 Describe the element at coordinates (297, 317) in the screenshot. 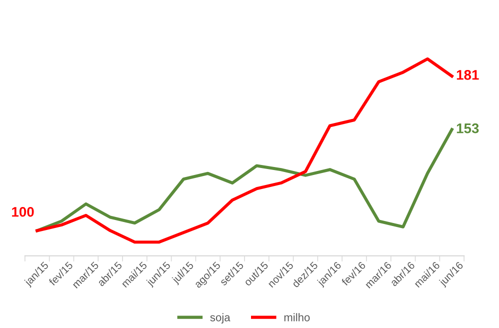

I see `legend-label: milho` at that location.